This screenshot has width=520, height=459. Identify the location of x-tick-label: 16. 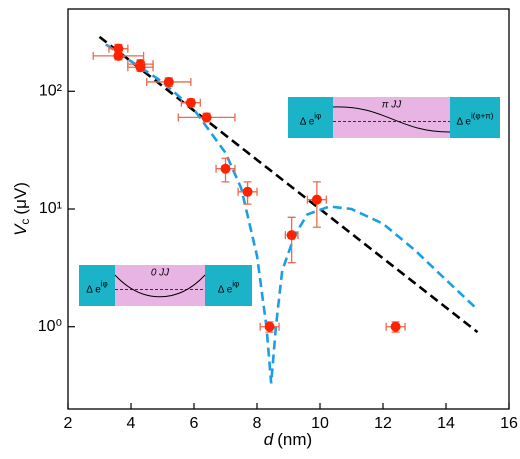
(509, 423).